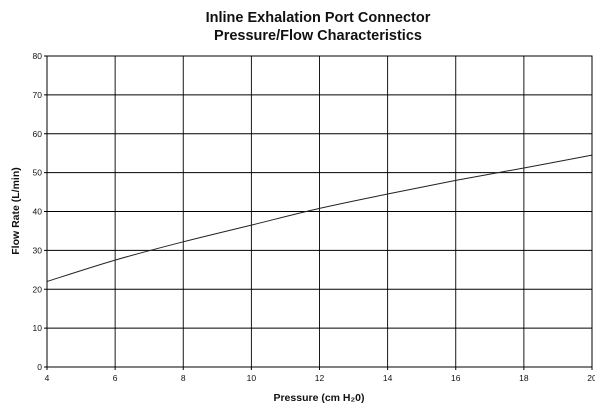 Image resolution: width=595 pixels, height=405 pixels. What do you see at coordinates (388, 378) in the screenshot?
I see `x-tick-label-5: 14` at bounding box center [388, 378].